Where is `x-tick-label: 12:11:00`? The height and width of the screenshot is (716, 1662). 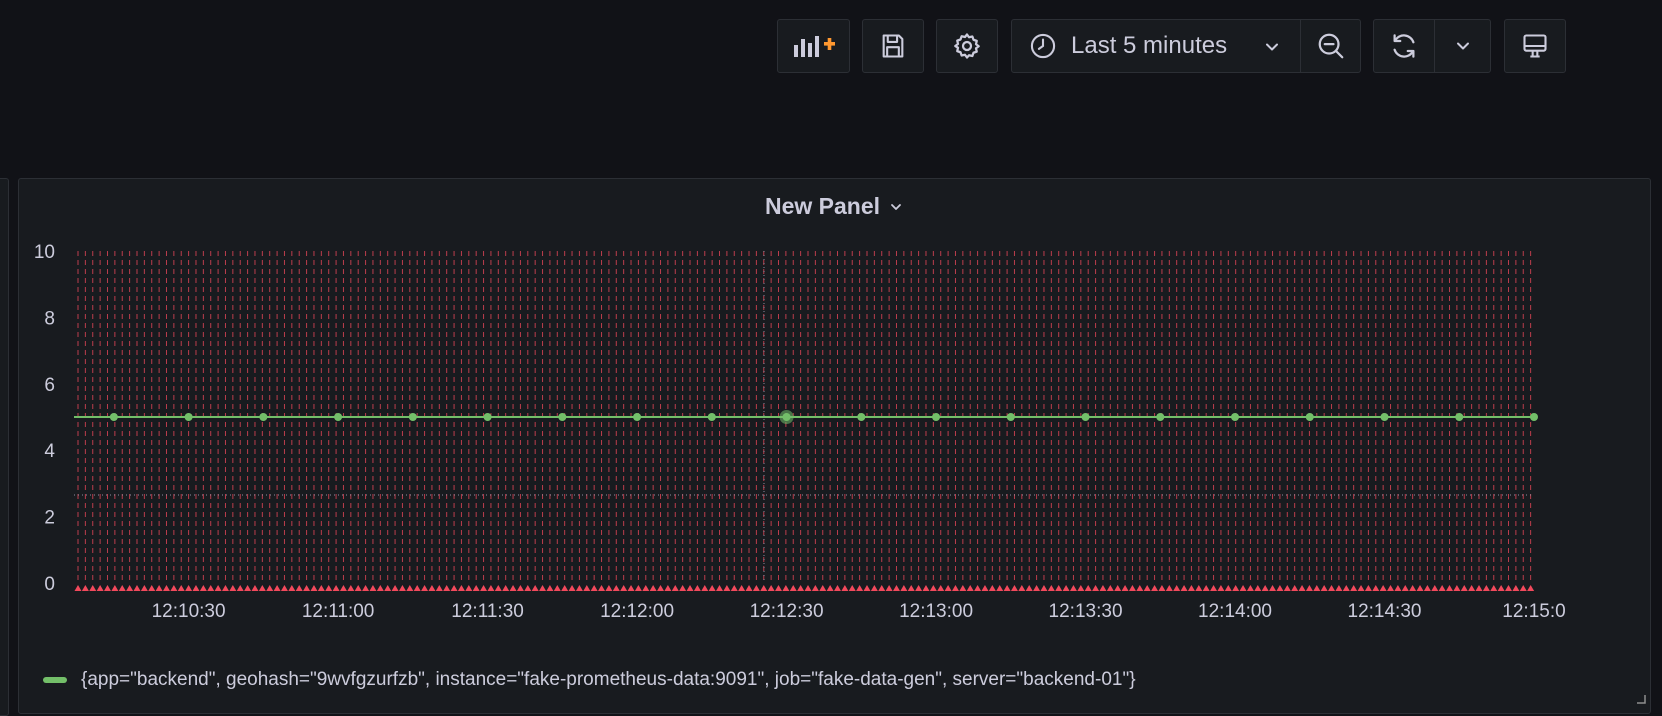
x-tick-label: 12:11:00 is located at coordinates (338, 611).